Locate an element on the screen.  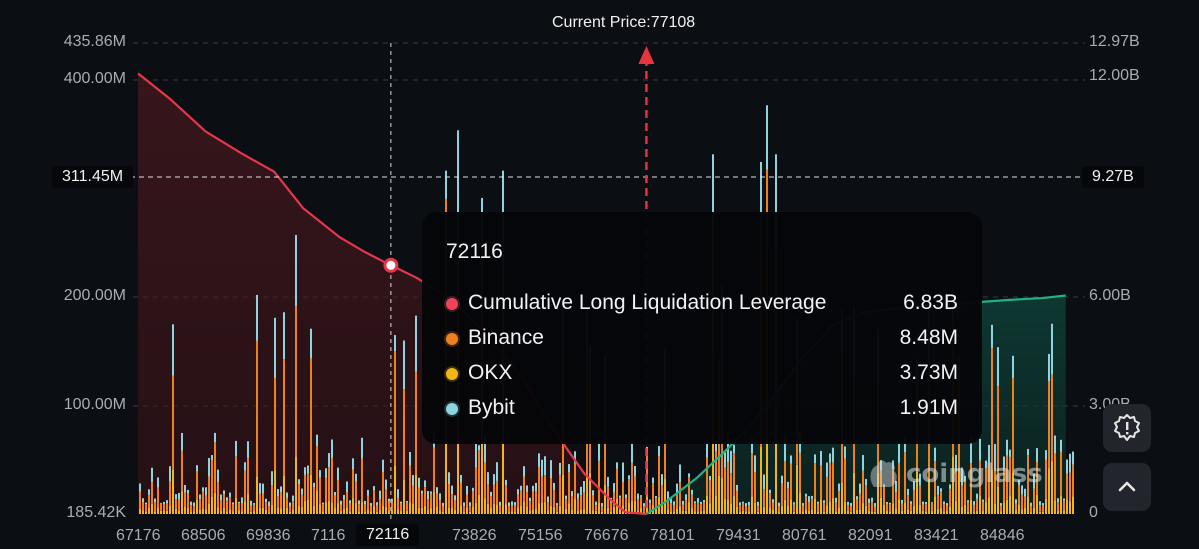
legend-dot-icon is located at coordinates (452, 409).